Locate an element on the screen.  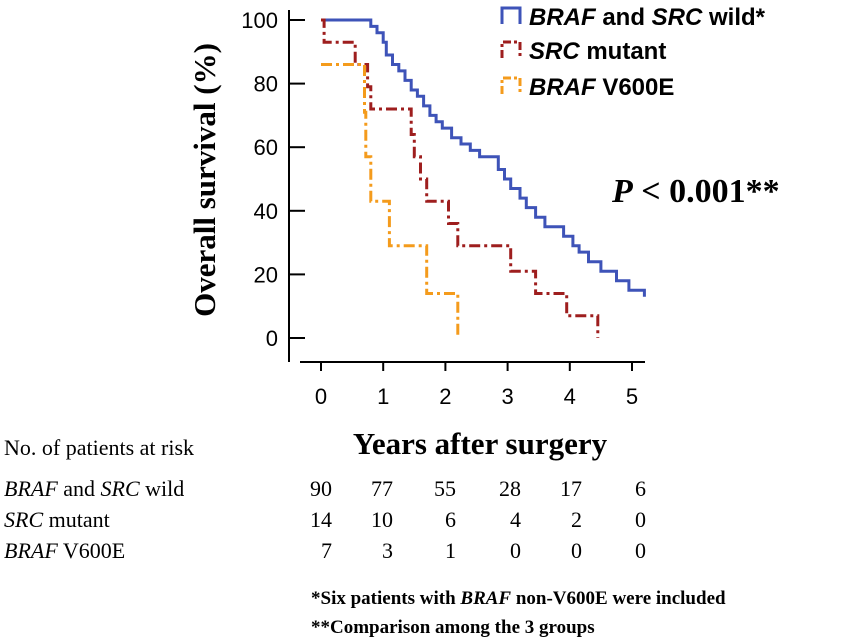
x-tick-label-2: 2 is located at coordinates (445, 396).